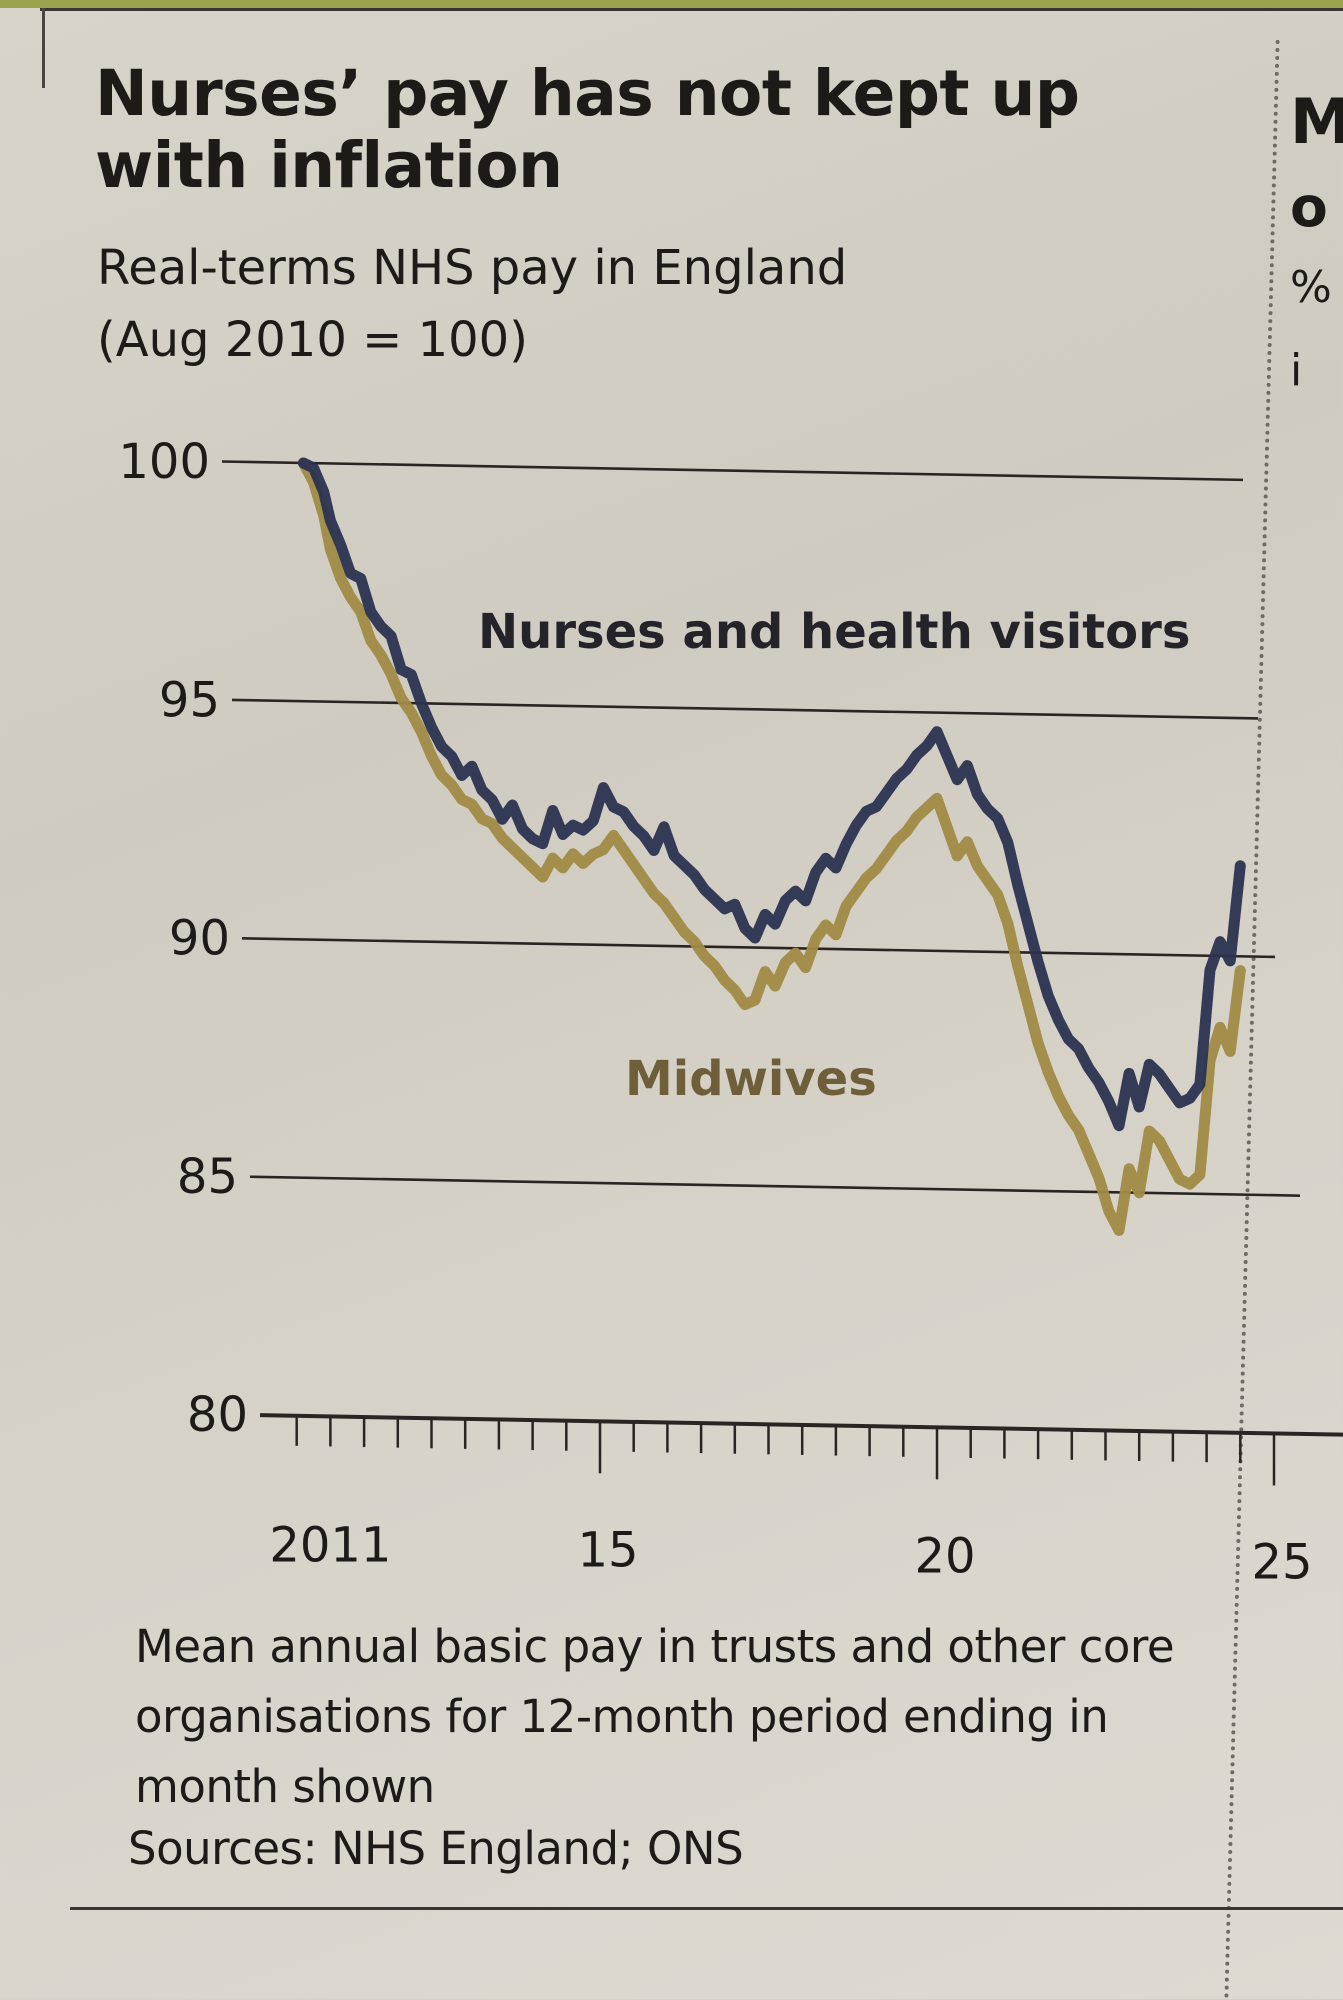 This screenshot has width=1343, height=2000. Describe the element at coordinates (43, 48) in the screenshot. I see `left-column-rule` at that location.